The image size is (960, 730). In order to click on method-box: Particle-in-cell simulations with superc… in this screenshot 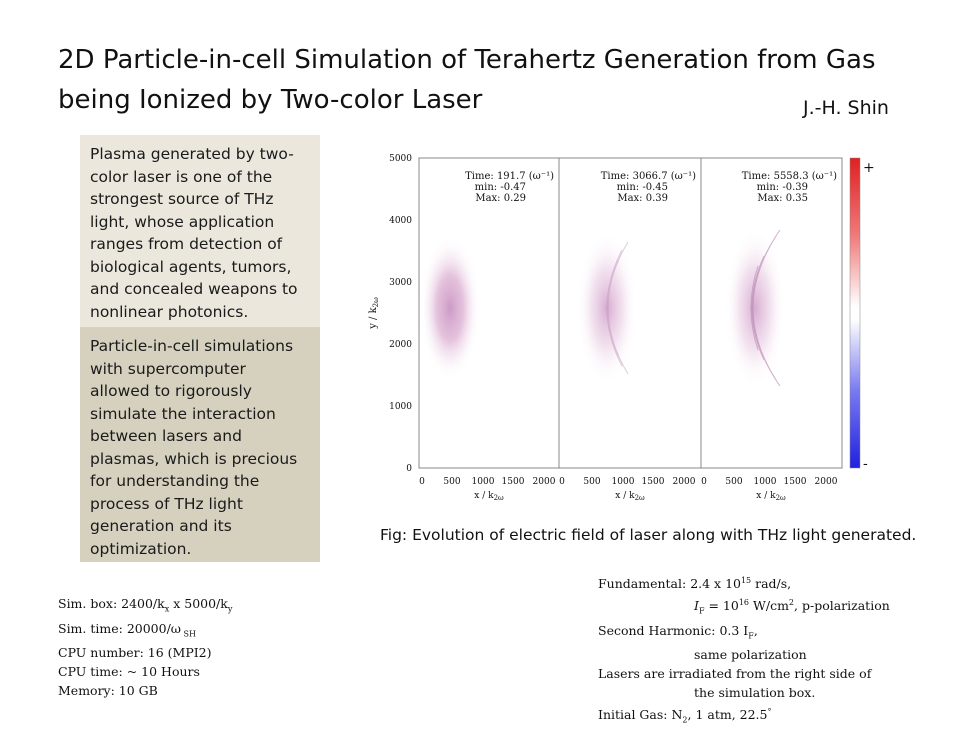, I will do `click(200, 444)`.